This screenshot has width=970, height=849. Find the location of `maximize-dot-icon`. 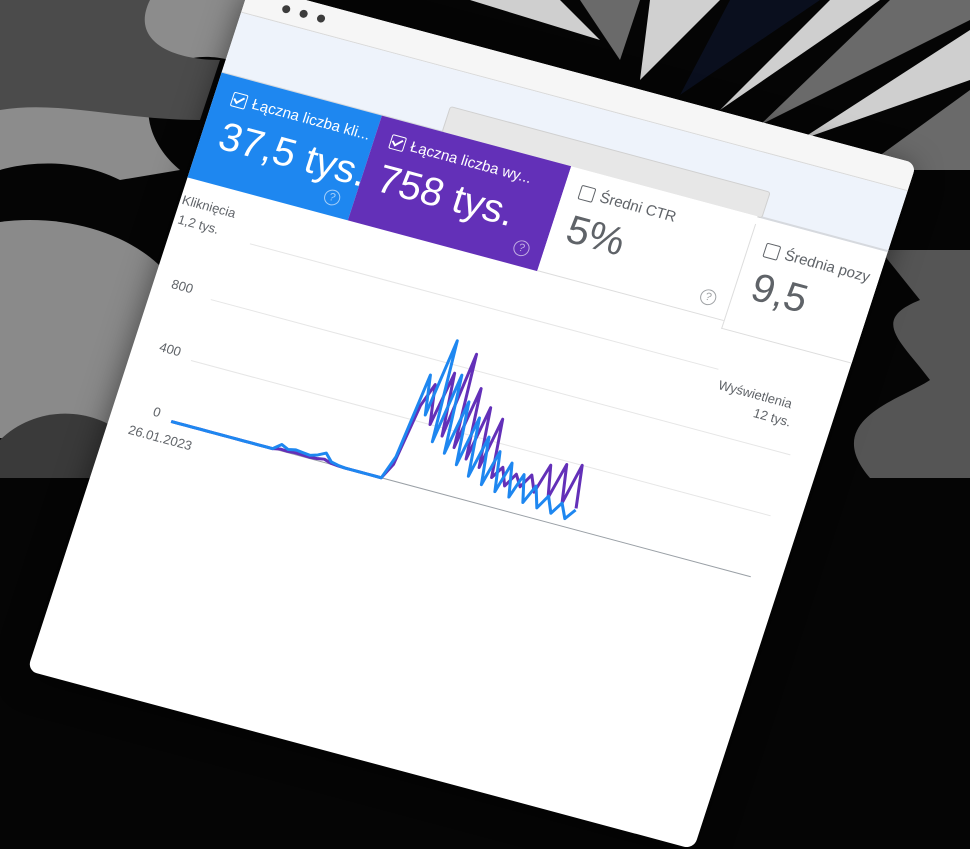

maximize-dot-icon is located at coordinates (321, 18).